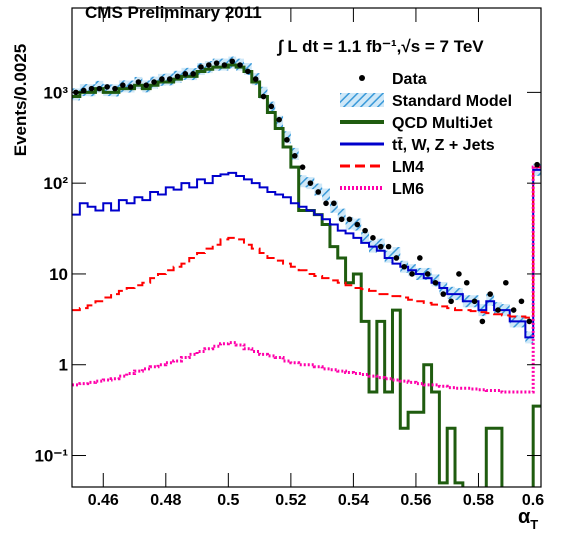  Describe the element at coordinates (478, 500) in the screenshot. I see `x-tick-label: 0.58` at that location.